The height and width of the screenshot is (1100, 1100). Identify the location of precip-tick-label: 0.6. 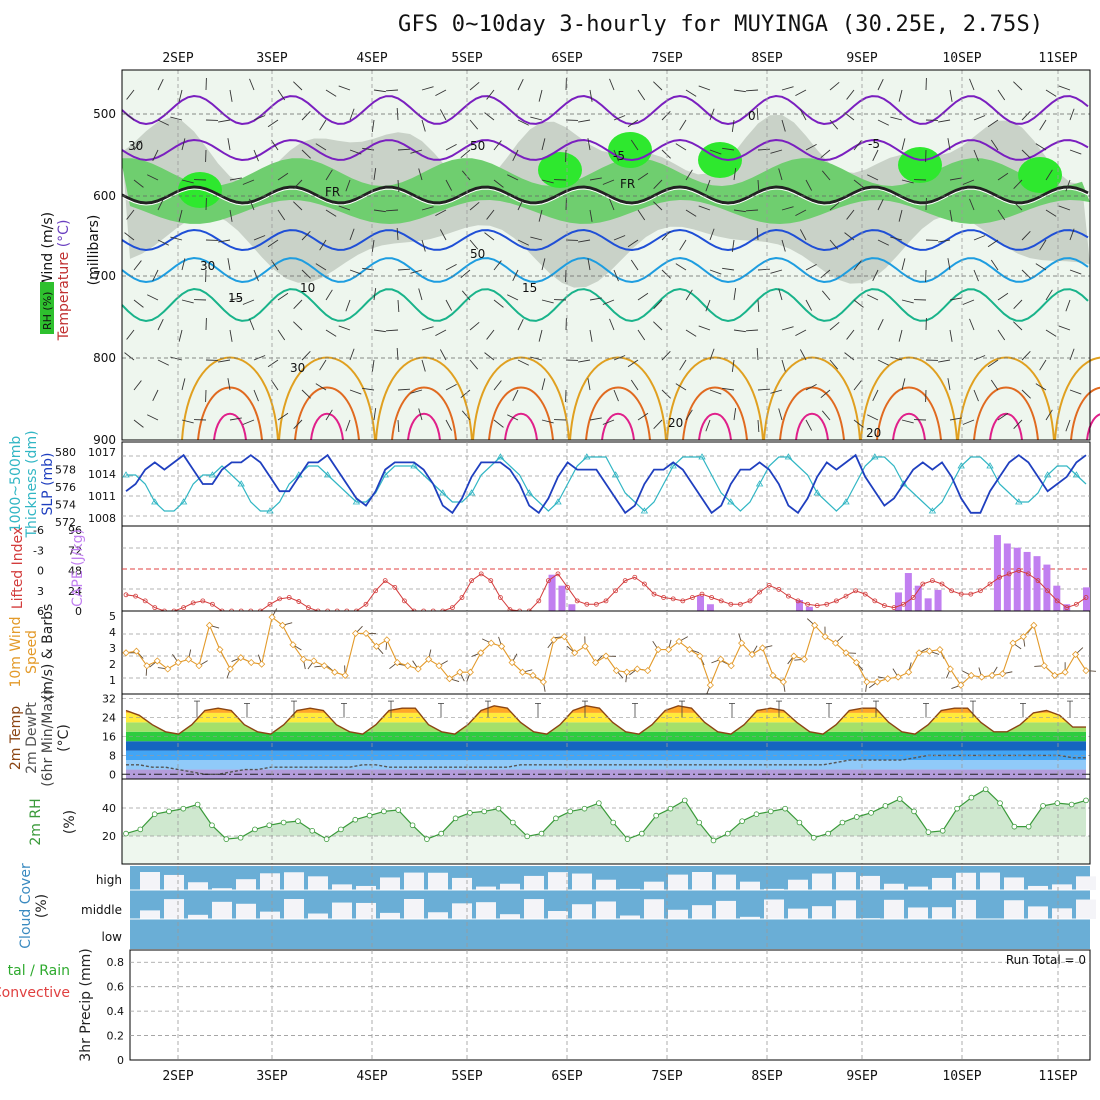
(116, 987).